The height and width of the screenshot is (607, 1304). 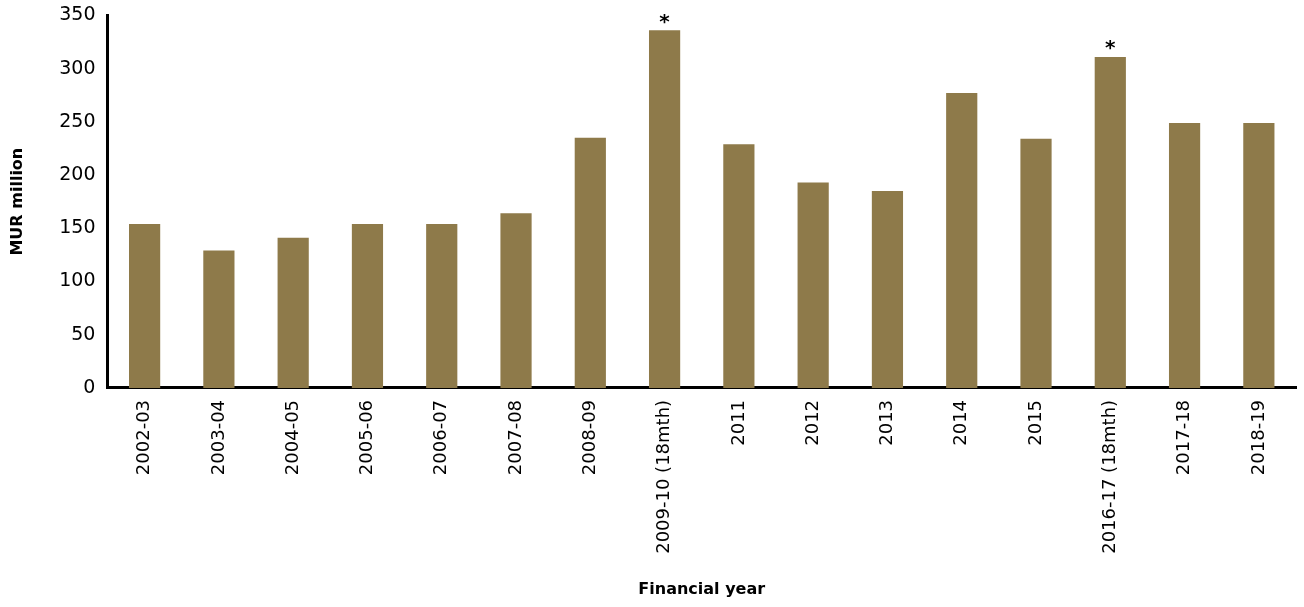 I want to click on x-tick-label: 2003-04, so click(x=217, y=437).